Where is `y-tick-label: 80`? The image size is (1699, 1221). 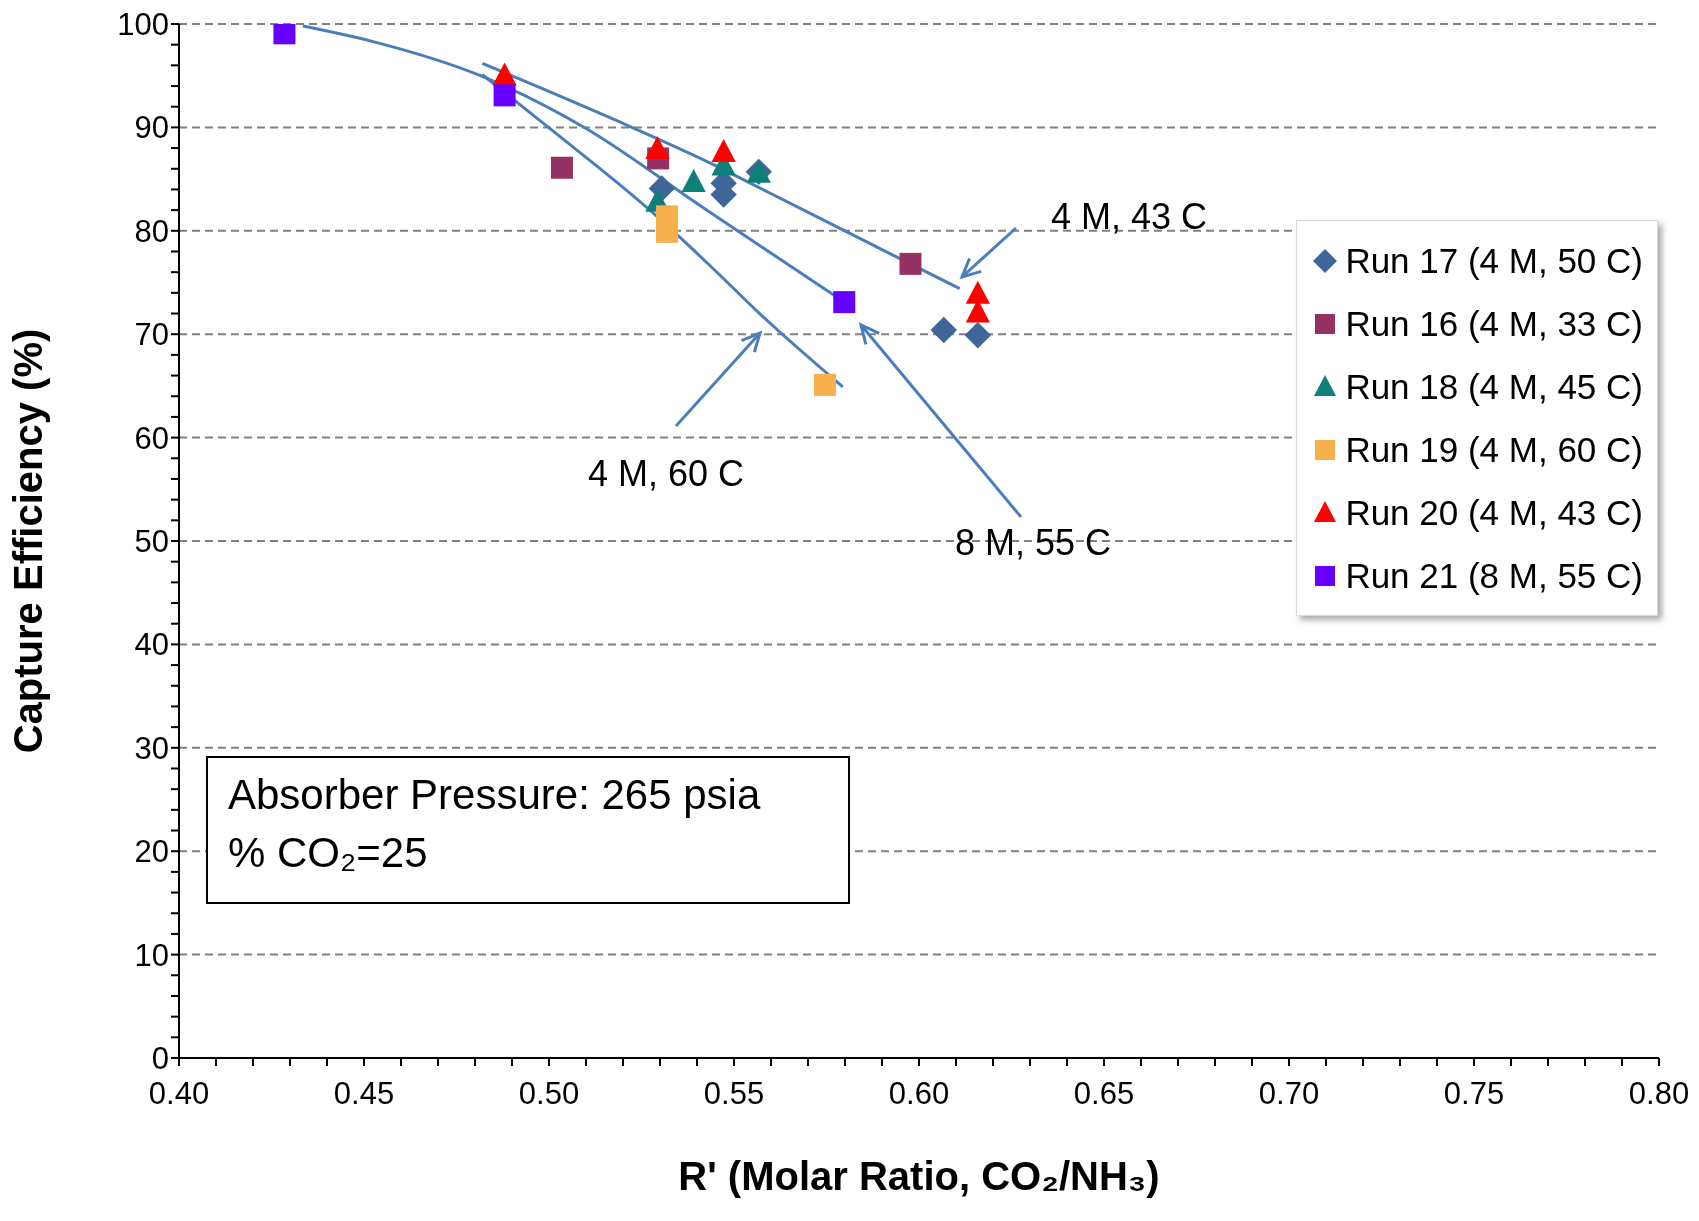 y-tick-label: 80 is located at coordinates (151, 231).